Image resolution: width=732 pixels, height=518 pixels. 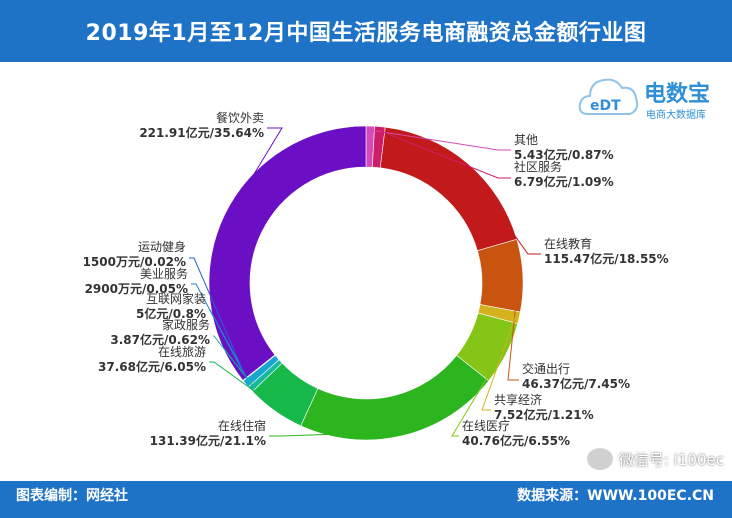 I want to click on slice-在线教育, so click(x=448, y=189).